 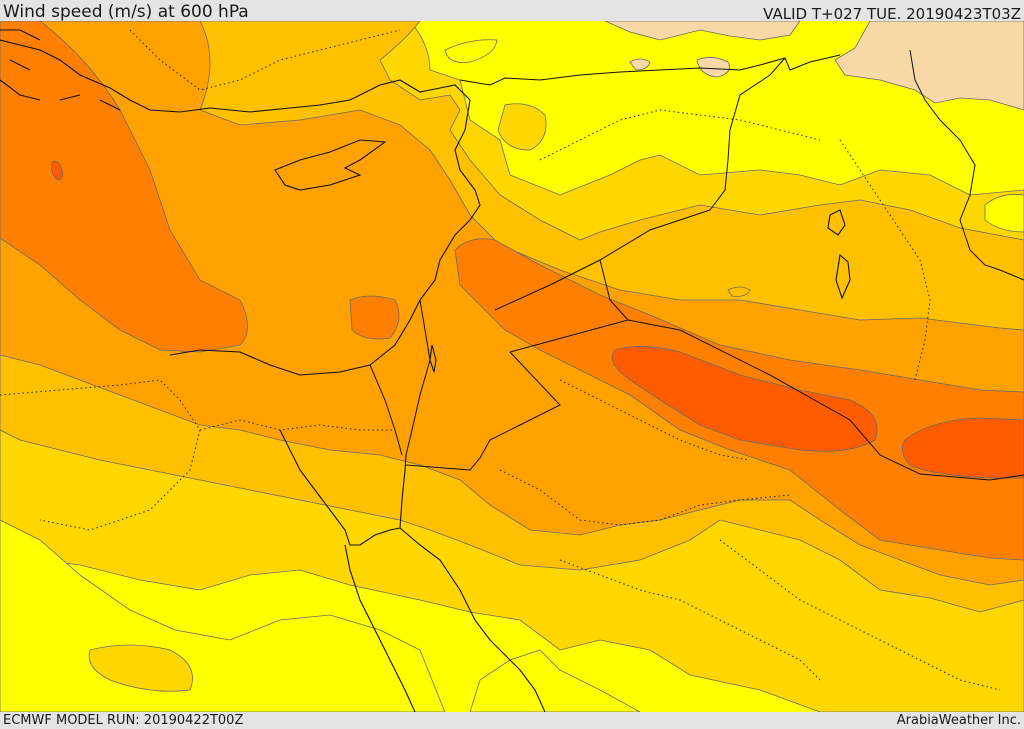 What do you see at coordinates (386, 410) in the screenshot?
I see `border-egypt-israel` at bounding box center [386, 410].